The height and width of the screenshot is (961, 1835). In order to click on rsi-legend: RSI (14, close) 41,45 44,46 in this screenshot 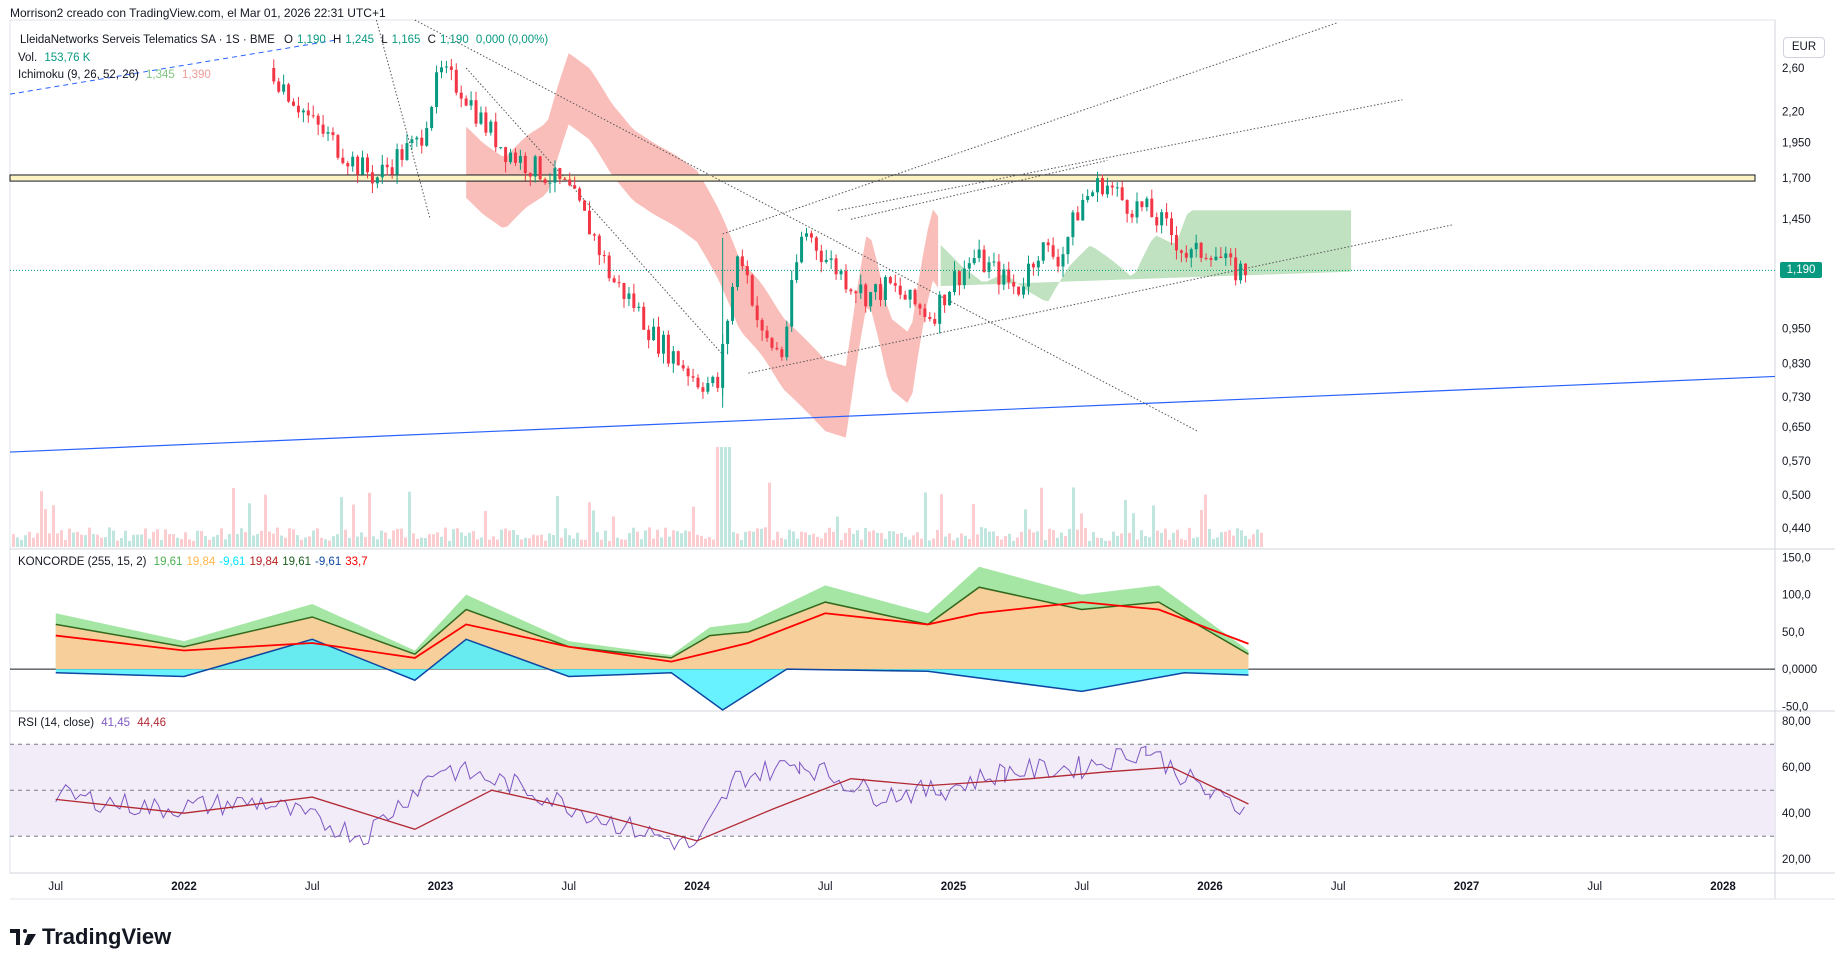, I will do `click(94, 723)`.